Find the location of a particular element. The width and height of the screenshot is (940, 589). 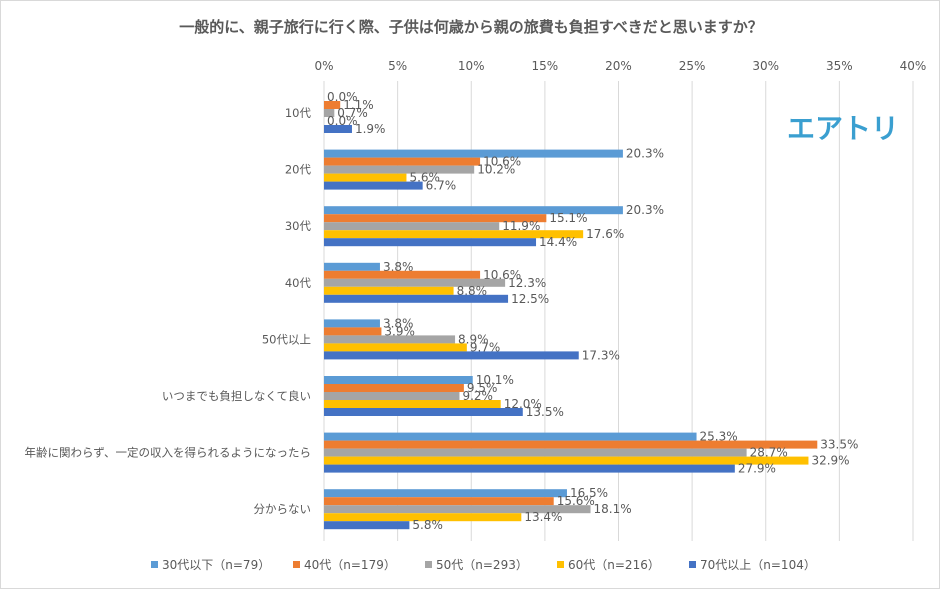

data-label: 15.6% is located at coordinates (576, 501).